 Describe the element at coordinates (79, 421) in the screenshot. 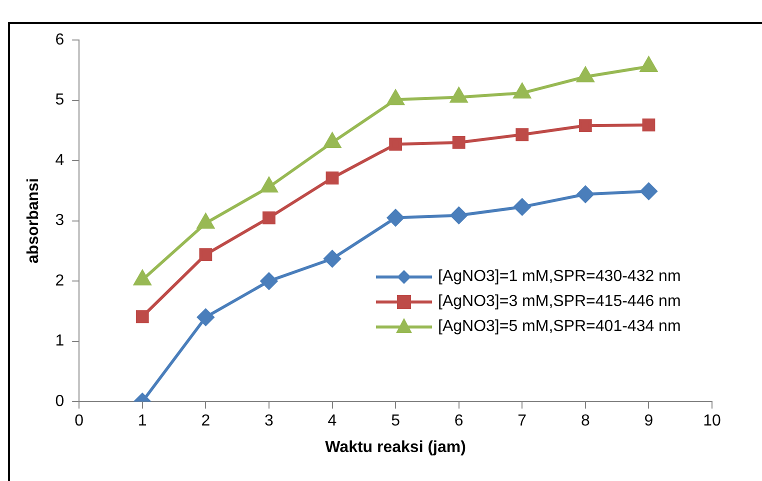

I see `x-tick-label: 0` at that location.